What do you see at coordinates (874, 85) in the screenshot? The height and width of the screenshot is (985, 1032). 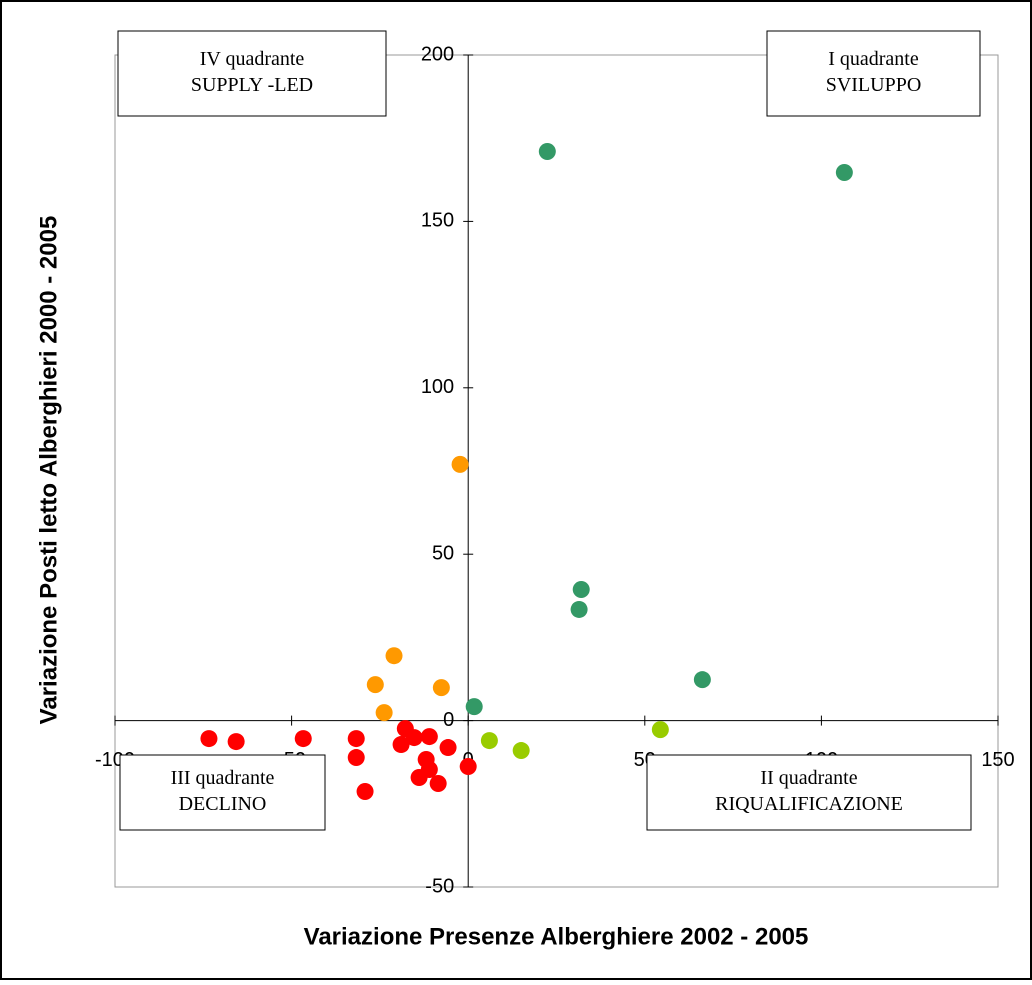 I see `quadrant-label: SVILUPPO` at bounding box center [874, 85].